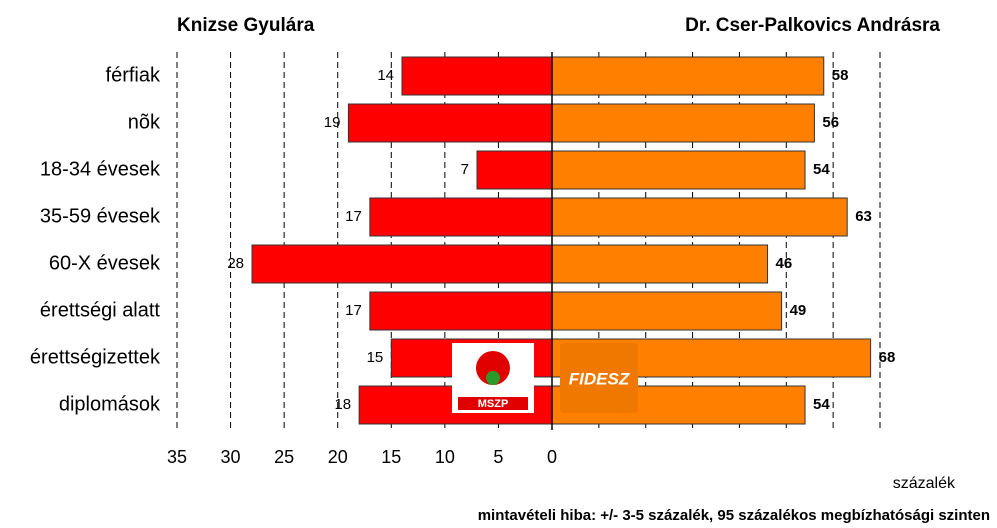 This screenshot has height=528, width=997. I want to click on category-label: férfiak, so click(133, 75).